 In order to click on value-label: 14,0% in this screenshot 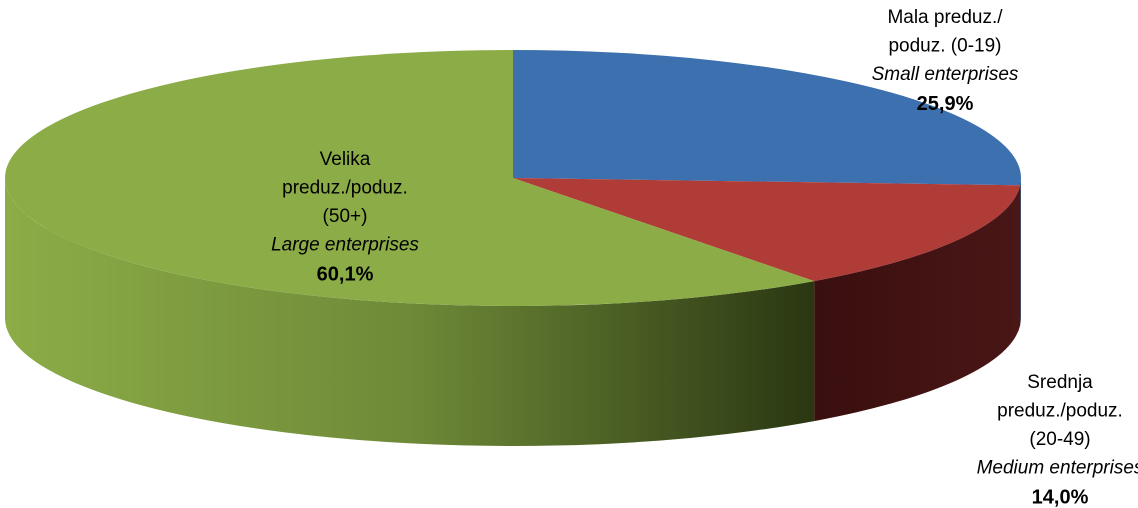, I will do `click(1060, 497)`.